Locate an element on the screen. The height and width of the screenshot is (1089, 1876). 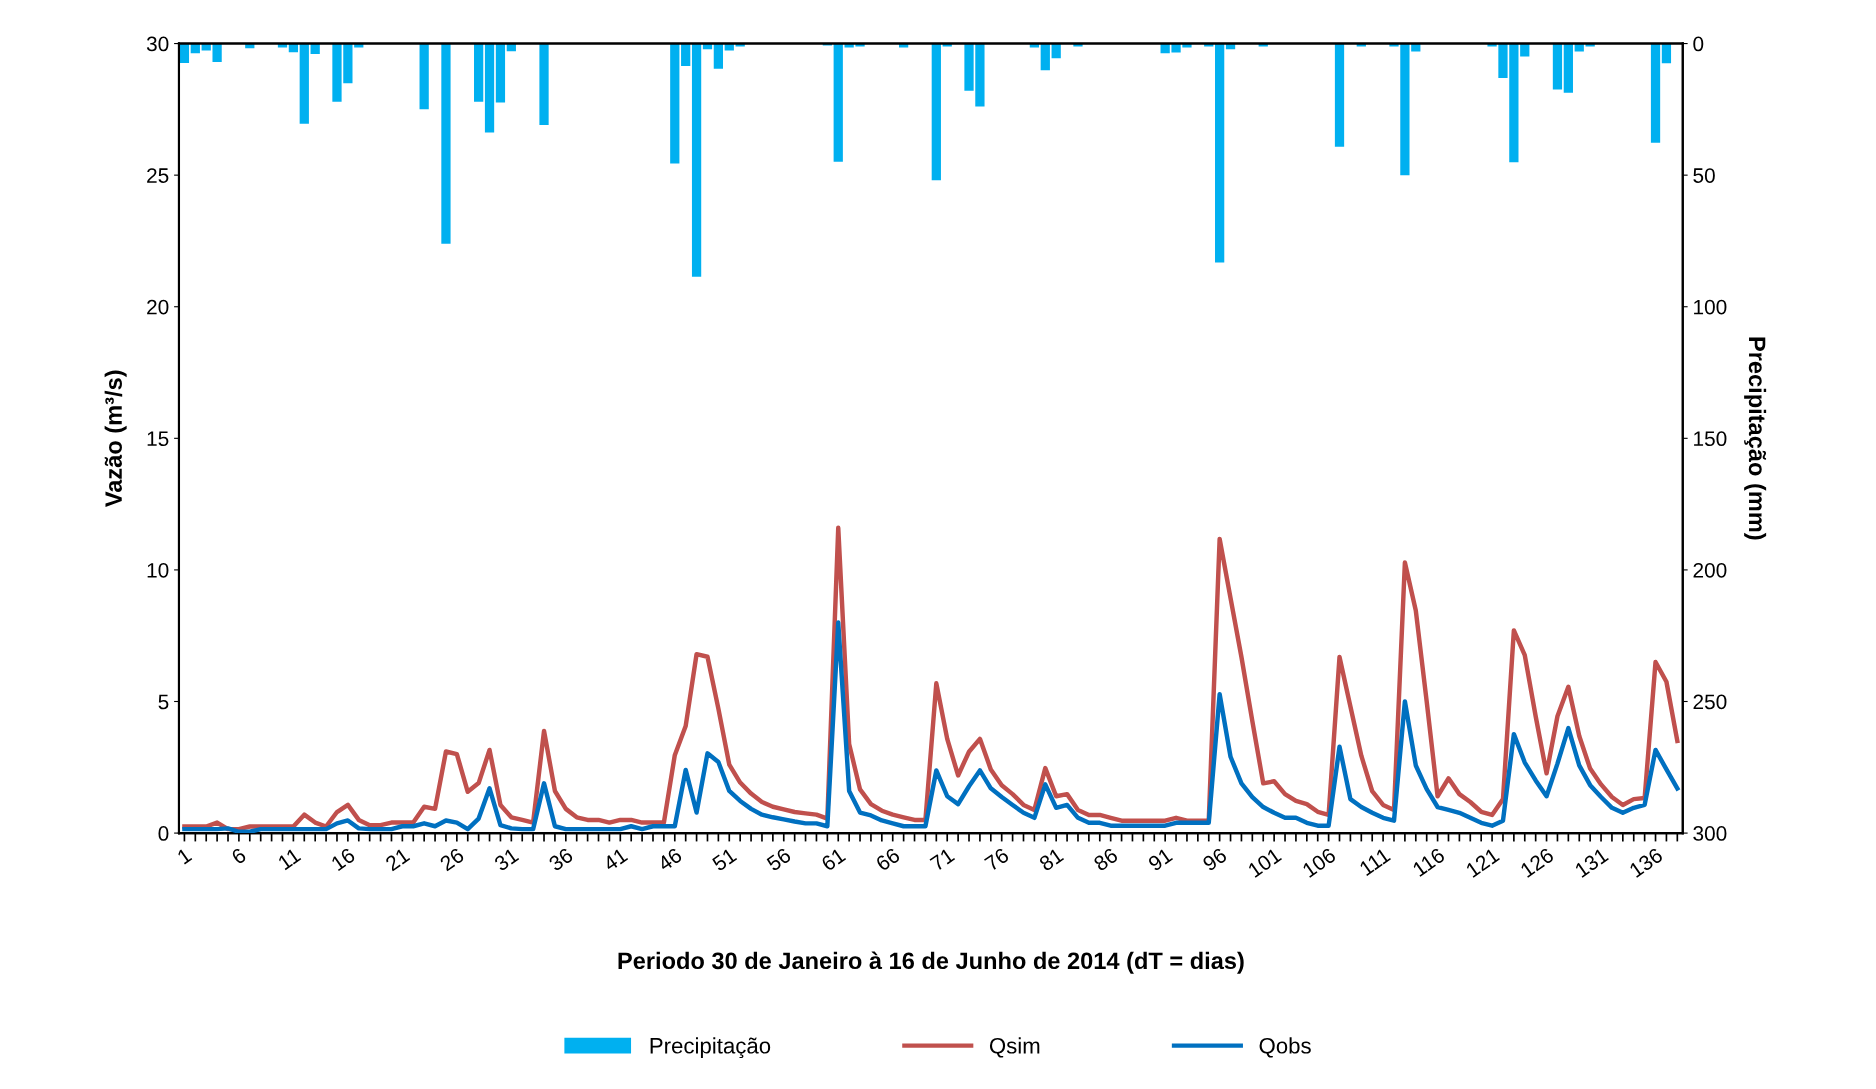
x-tick-label: 11 is located at coordinates (289, 859).